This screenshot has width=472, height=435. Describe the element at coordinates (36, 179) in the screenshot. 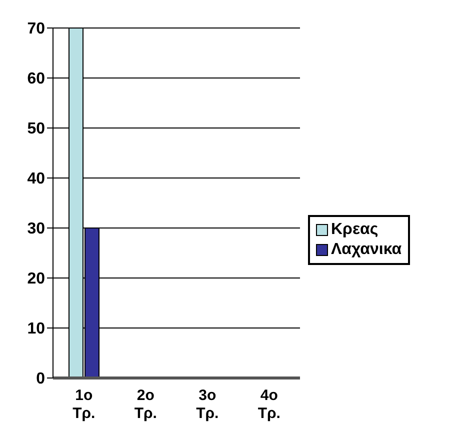

I see `y-tick-label: 40` at that location.